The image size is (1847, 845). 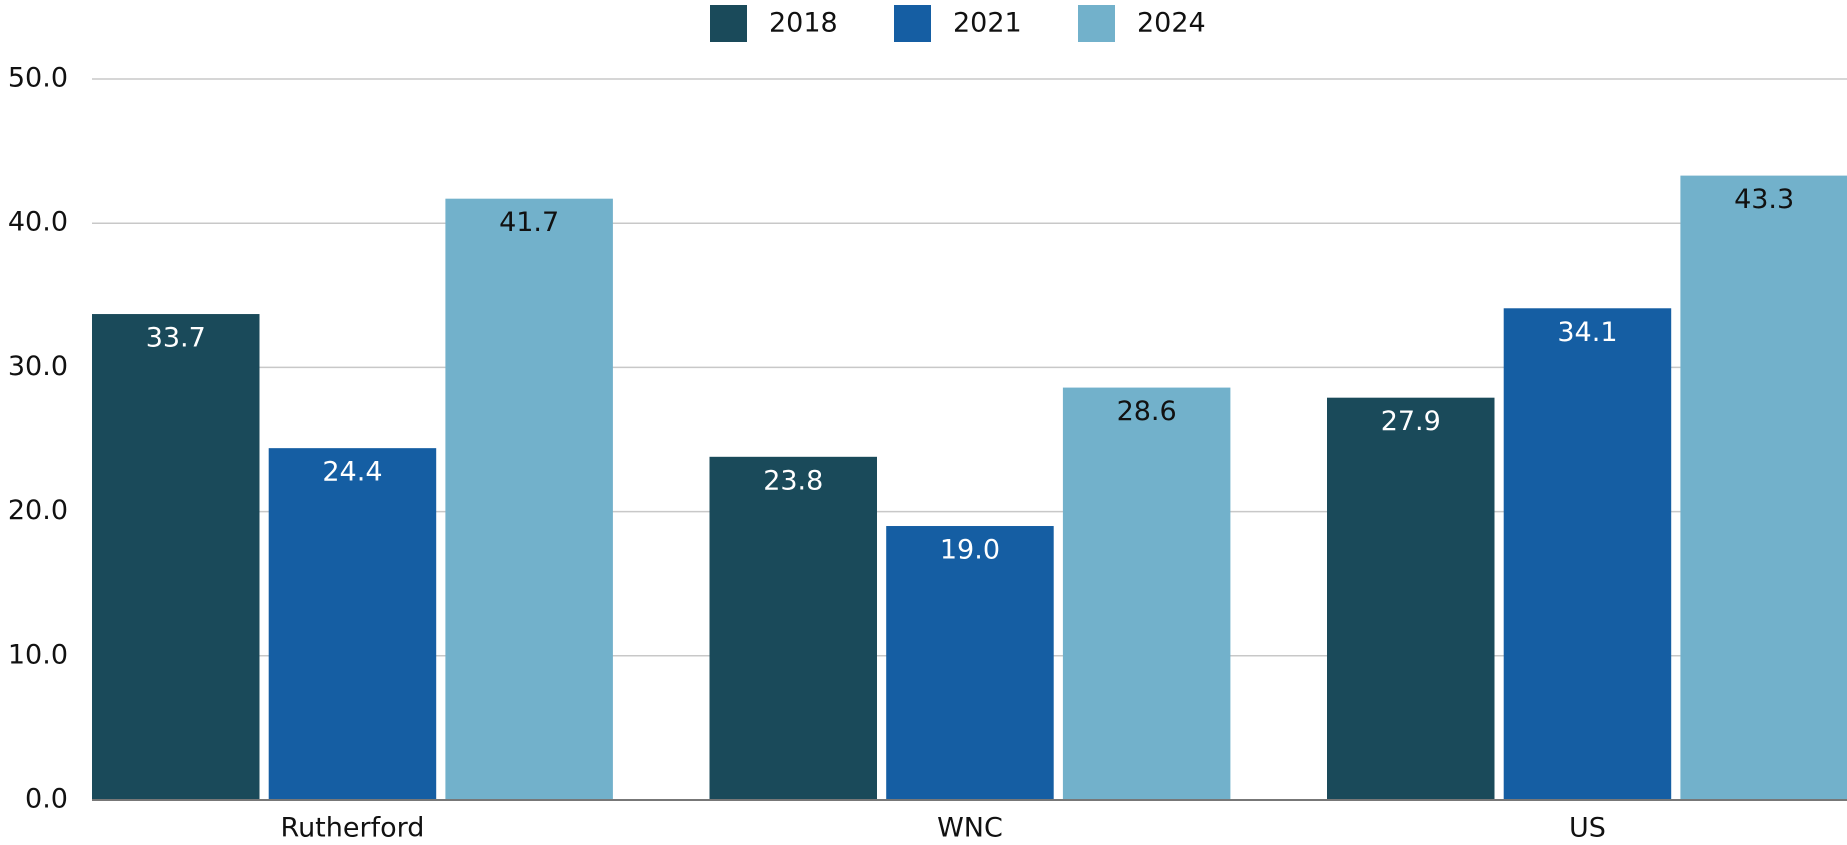 What do you see at coordinates (1147, 411) in the screenshot?
I see `data-label: 28.6` at bounding box center [1147, 411].